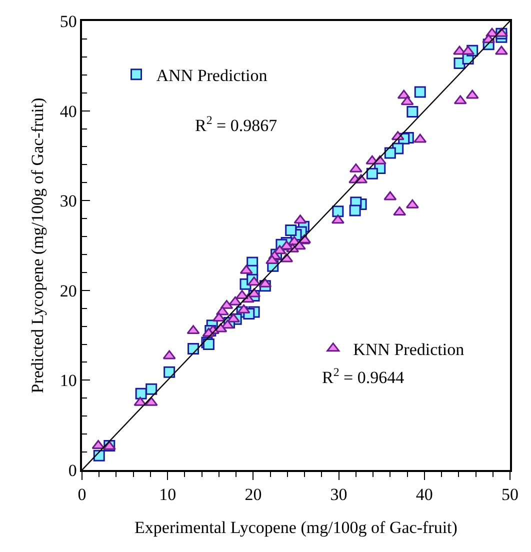 The width and height of the screenshot is (531, 552). What do you see at coordinates (510, 494) in the screenshot?
I see `x-tick-label: 50` at bounding box center [510, 494].